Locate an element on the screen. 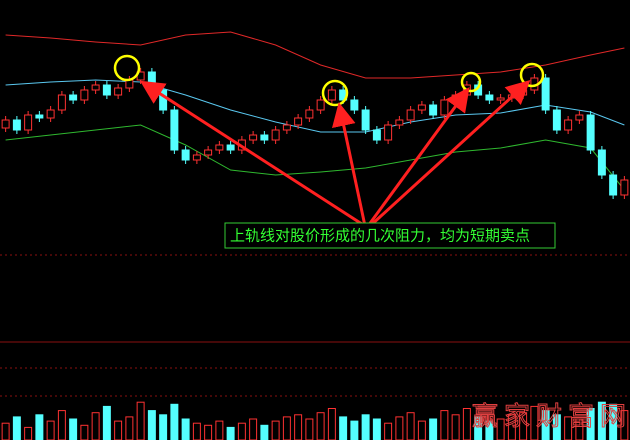 The image size is (630, 440). note-box is located at coordinates (390, 235).